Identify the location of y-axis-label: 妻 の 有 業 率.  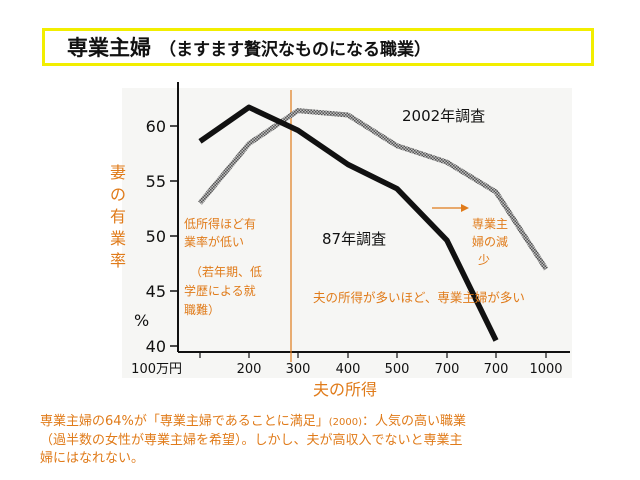
(120, 216).